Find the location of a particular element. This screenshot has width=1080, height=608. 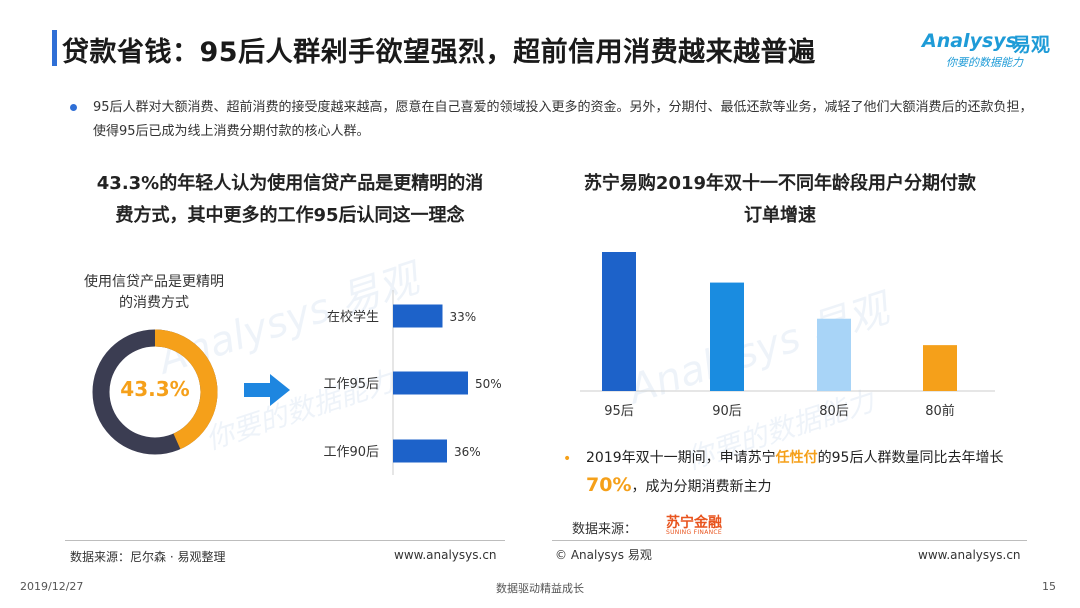

right-panel-heading: 苏宁易购2019年双十一不同年龄段用户分期付款 订单增速 is located at coordinates (780, 200).